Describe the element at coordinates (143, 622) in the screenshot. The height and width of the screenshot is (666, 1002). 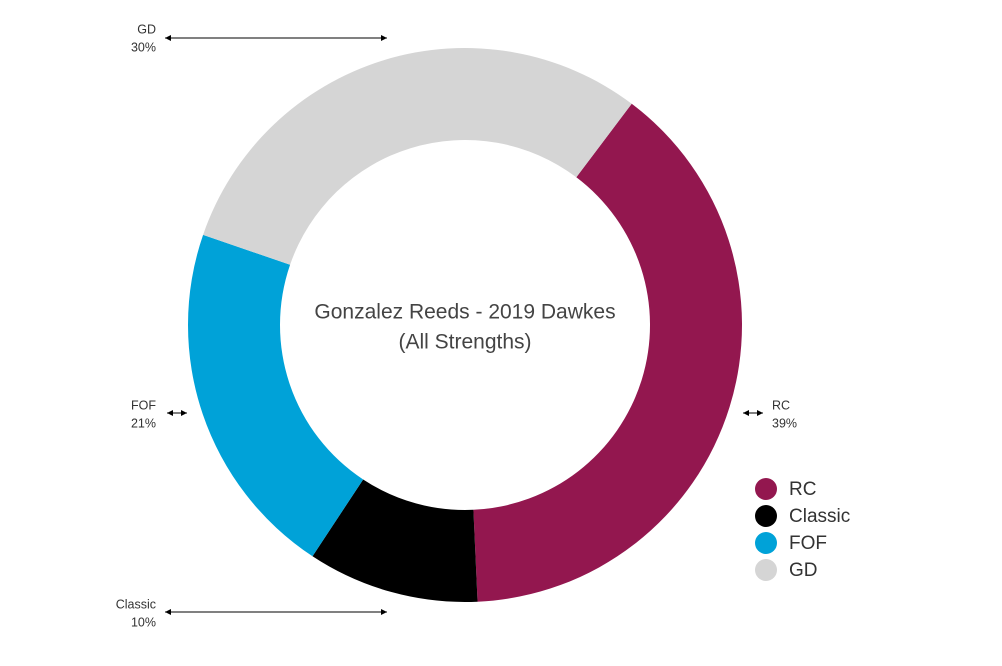
I see `slice-value-label: 10%` at that location.